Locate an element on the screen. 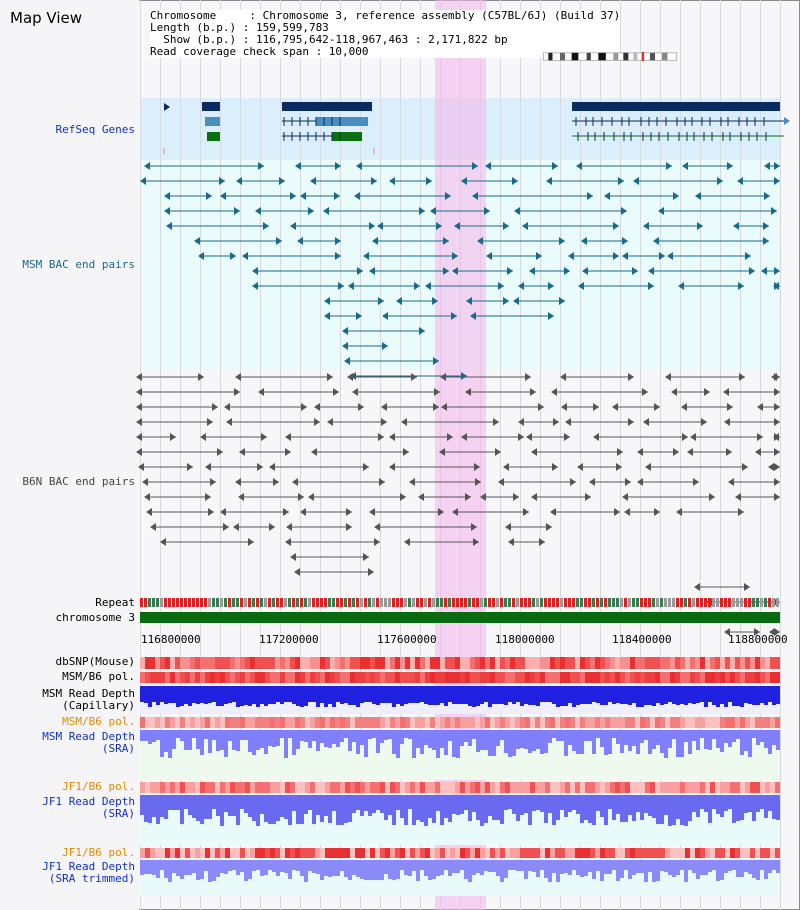 The width and height of the screenshot is (800, 910). chromosome-ideogram is located at coordinates (610, 57).